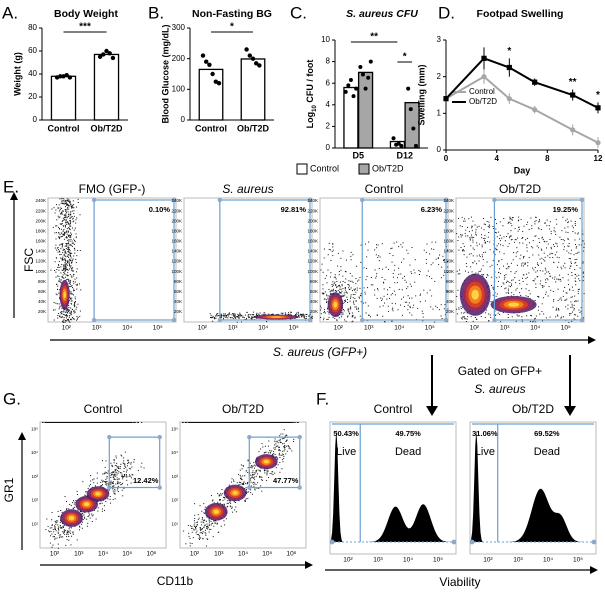 The height and width of the screenshot is (596, 605). What do you see at coordinates (70, 77) in the screenshot?
I see `data-point` at bounding box center [70, 77].